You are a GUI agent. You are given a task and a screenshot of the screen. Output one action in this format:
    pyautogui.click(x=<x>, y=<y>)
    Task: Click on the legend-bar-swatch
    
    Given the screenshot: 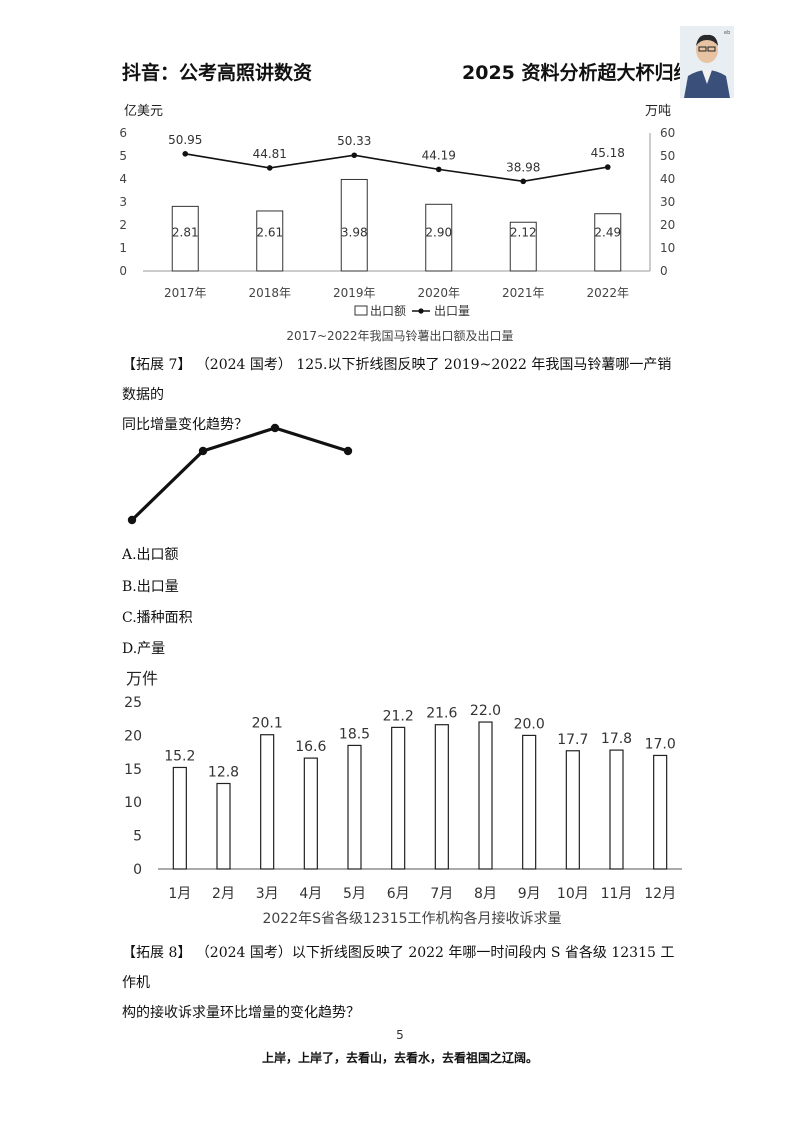 What is the action you would take?
    pyautogui.click(x=361, y=310)
    